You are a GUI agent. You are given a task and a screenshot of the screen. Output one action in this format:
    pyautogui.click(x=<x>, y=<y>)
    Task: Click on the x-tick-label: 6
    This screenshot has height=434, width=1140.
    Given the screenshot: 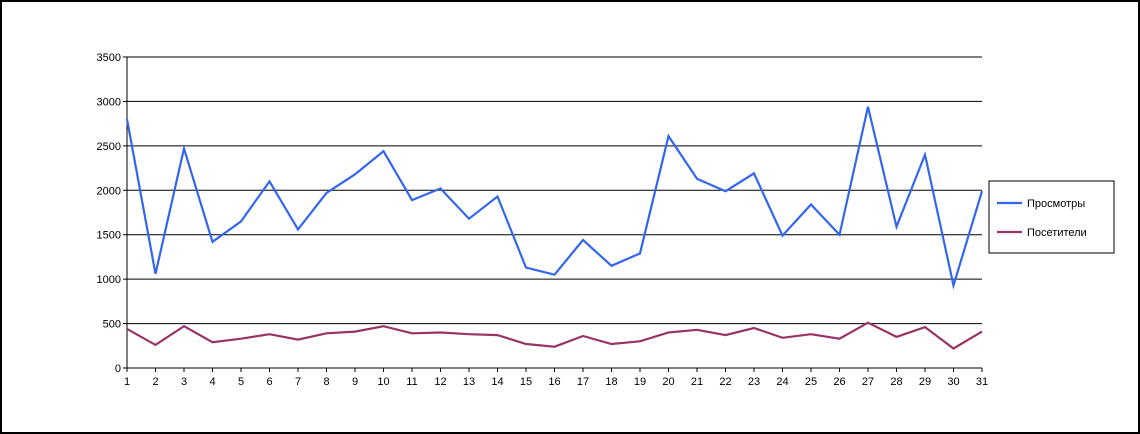 What is the action you would take?
    pyautogui.click(x=269, y=382)
    